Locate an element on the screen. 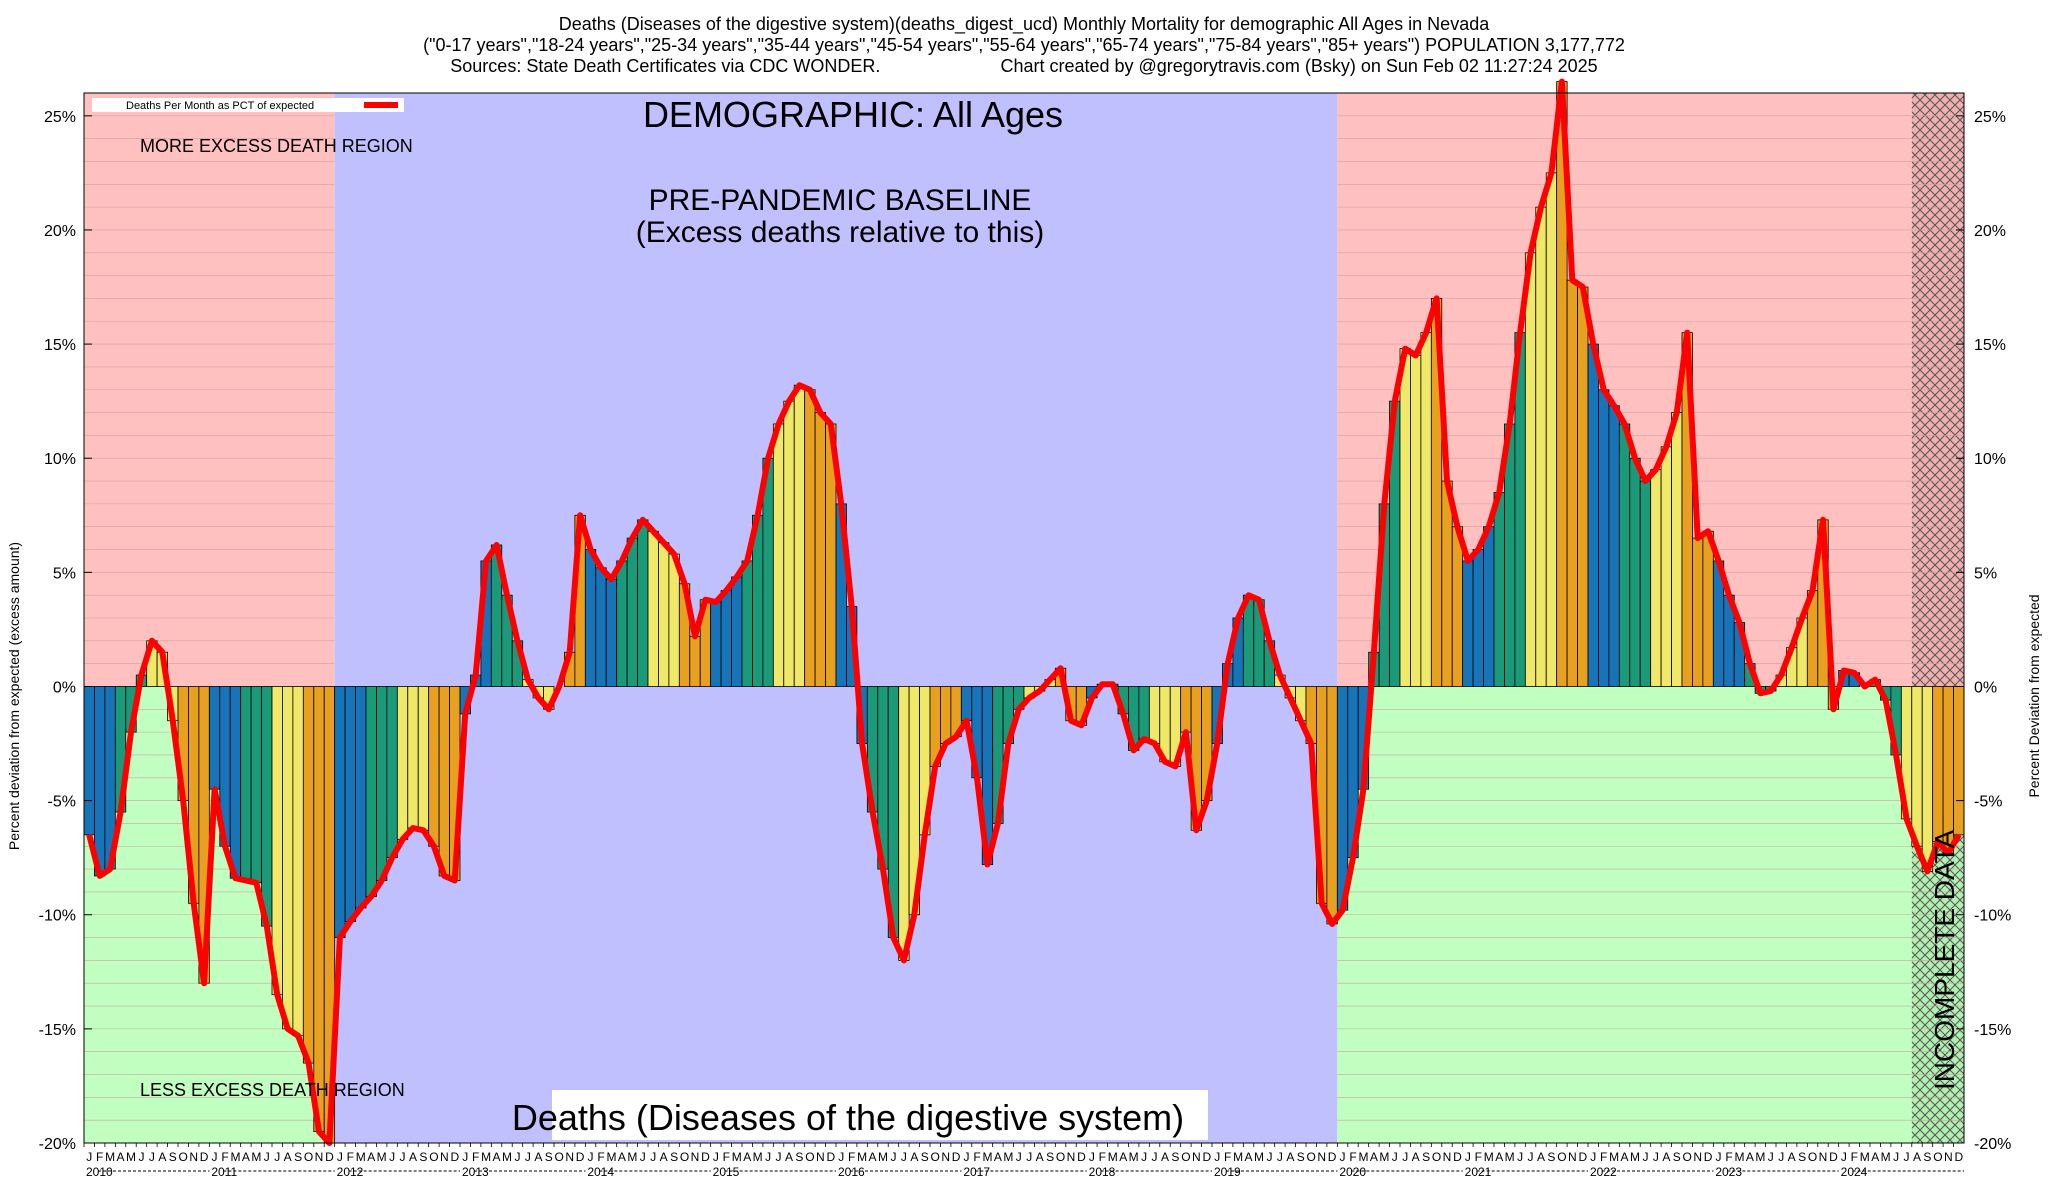  y-tick-label-left: 5% is located at coordinates (64, 573).